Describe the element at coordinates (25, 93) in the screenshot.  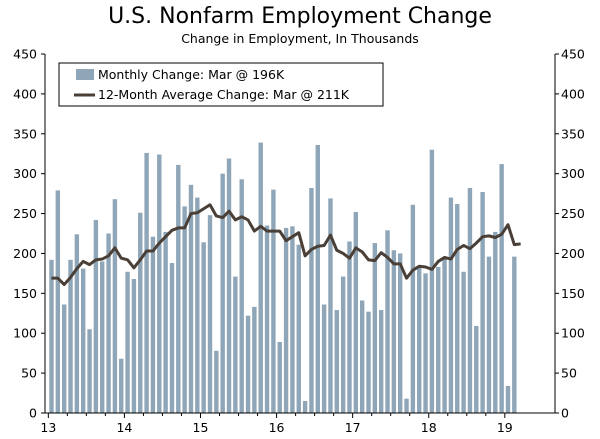
I see `y-tick-label: 400` at that location.